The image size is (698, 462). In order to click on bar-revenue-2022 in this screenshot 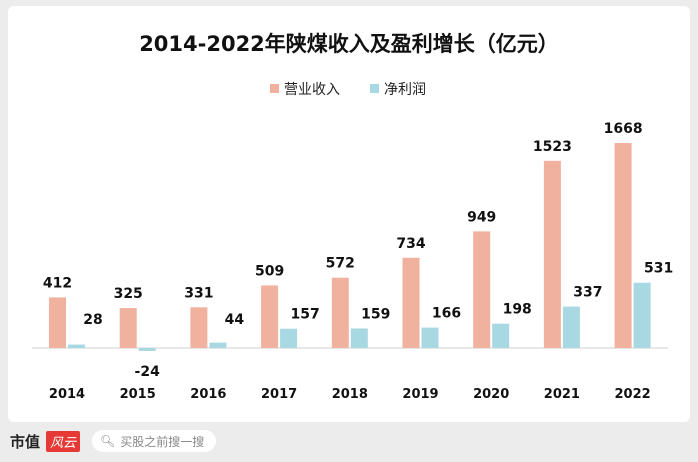, I will do `click(623, 245)`.